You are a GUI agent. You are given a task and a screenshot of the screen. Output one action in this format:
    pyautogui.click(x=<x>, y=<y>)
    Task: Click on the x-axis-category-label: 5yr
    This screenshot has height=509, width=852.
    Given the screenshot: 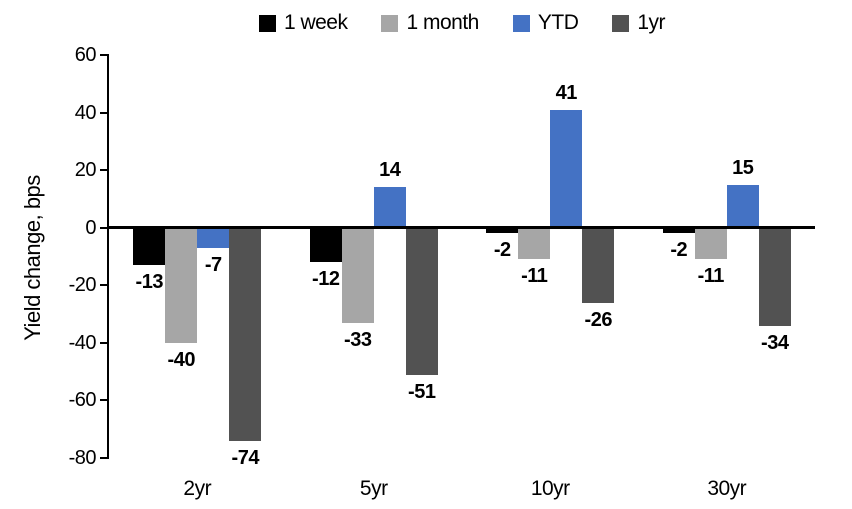 What is the action you would take?
    pyautogui.click(x=373, y=488)
    